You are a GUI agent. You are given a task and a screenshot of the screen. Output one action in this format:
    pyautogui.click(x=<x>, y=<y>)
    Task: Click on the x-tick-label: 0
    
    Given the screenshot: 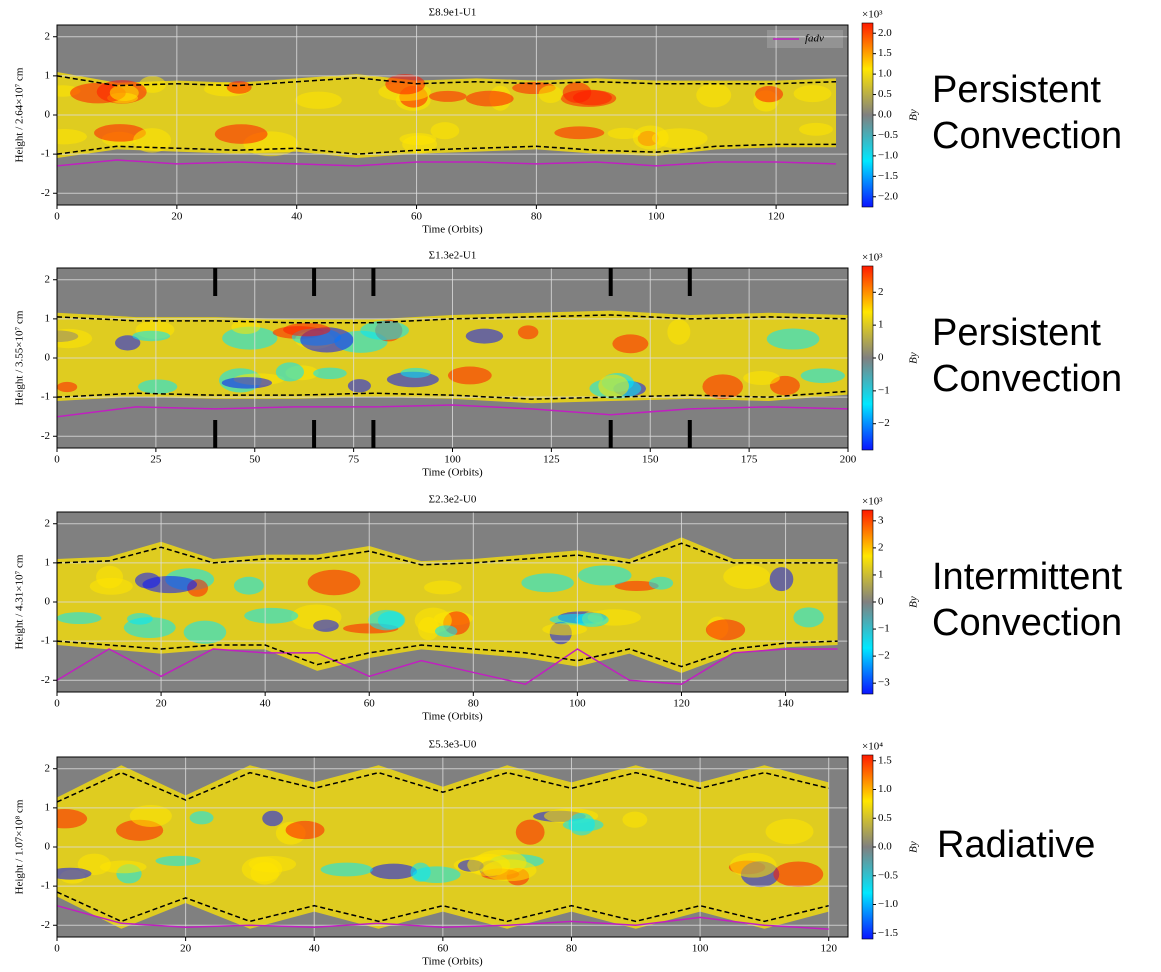 What is the action you would take?
    pyautogui.click(x=57, y=460)
    